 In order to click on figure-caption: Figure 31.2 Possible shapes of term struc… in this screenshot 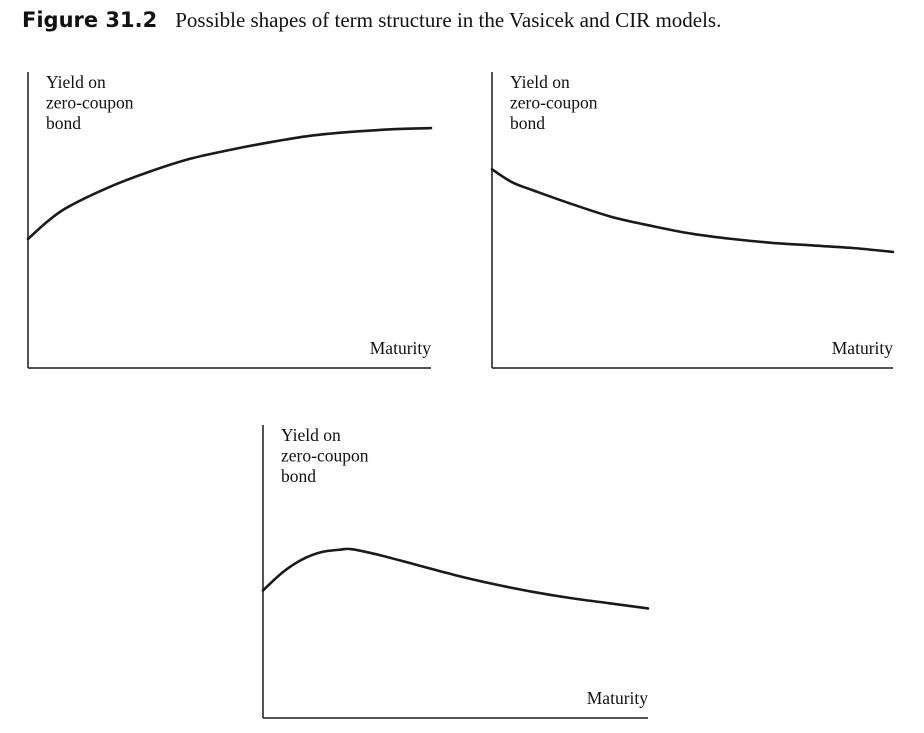, I will do `click(371, 20)`.